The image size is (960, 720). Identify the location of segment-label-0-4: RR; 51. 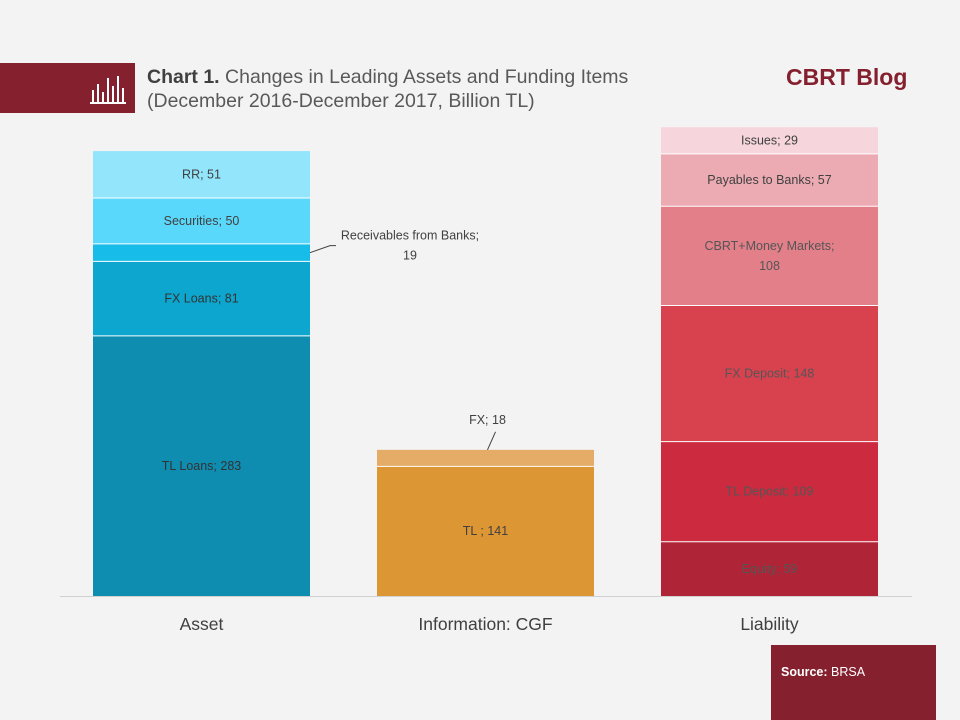
(201, 175).